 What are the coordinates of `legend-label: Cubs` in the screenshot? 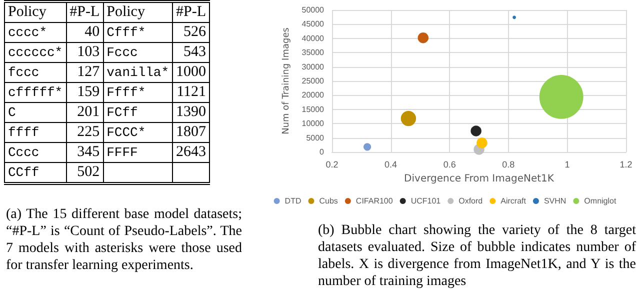 It's located at (328, 201).